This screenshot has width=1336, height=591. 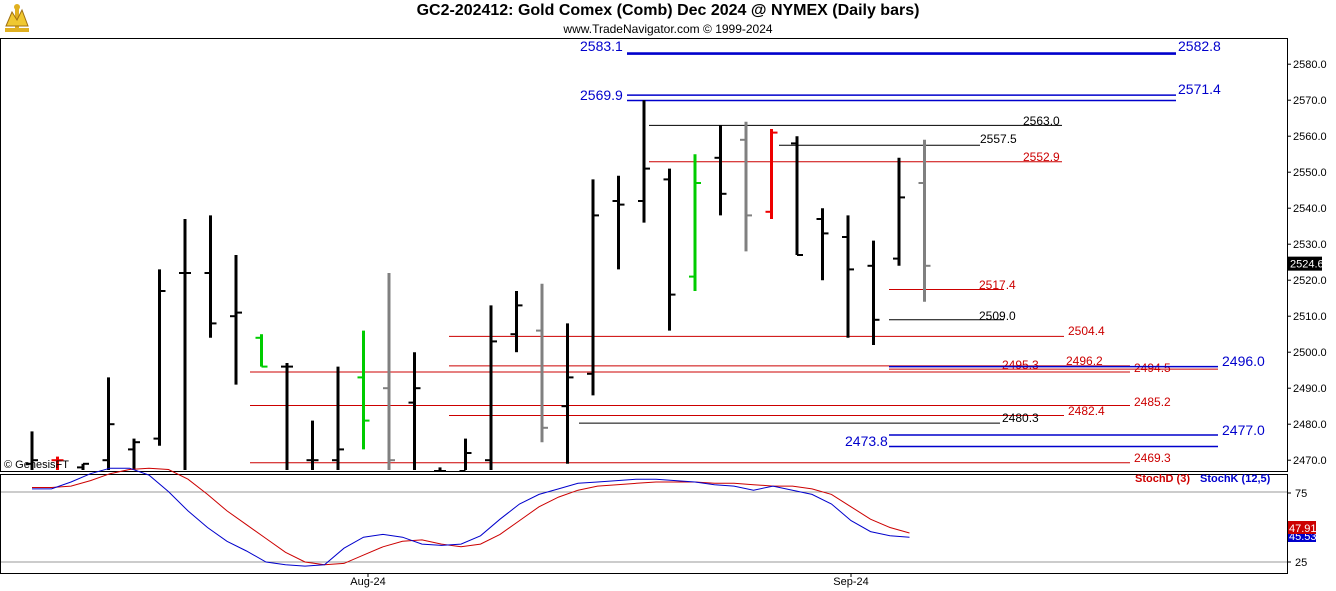 I want to click on level-label: 2583.1, so click(x=601, y=46).